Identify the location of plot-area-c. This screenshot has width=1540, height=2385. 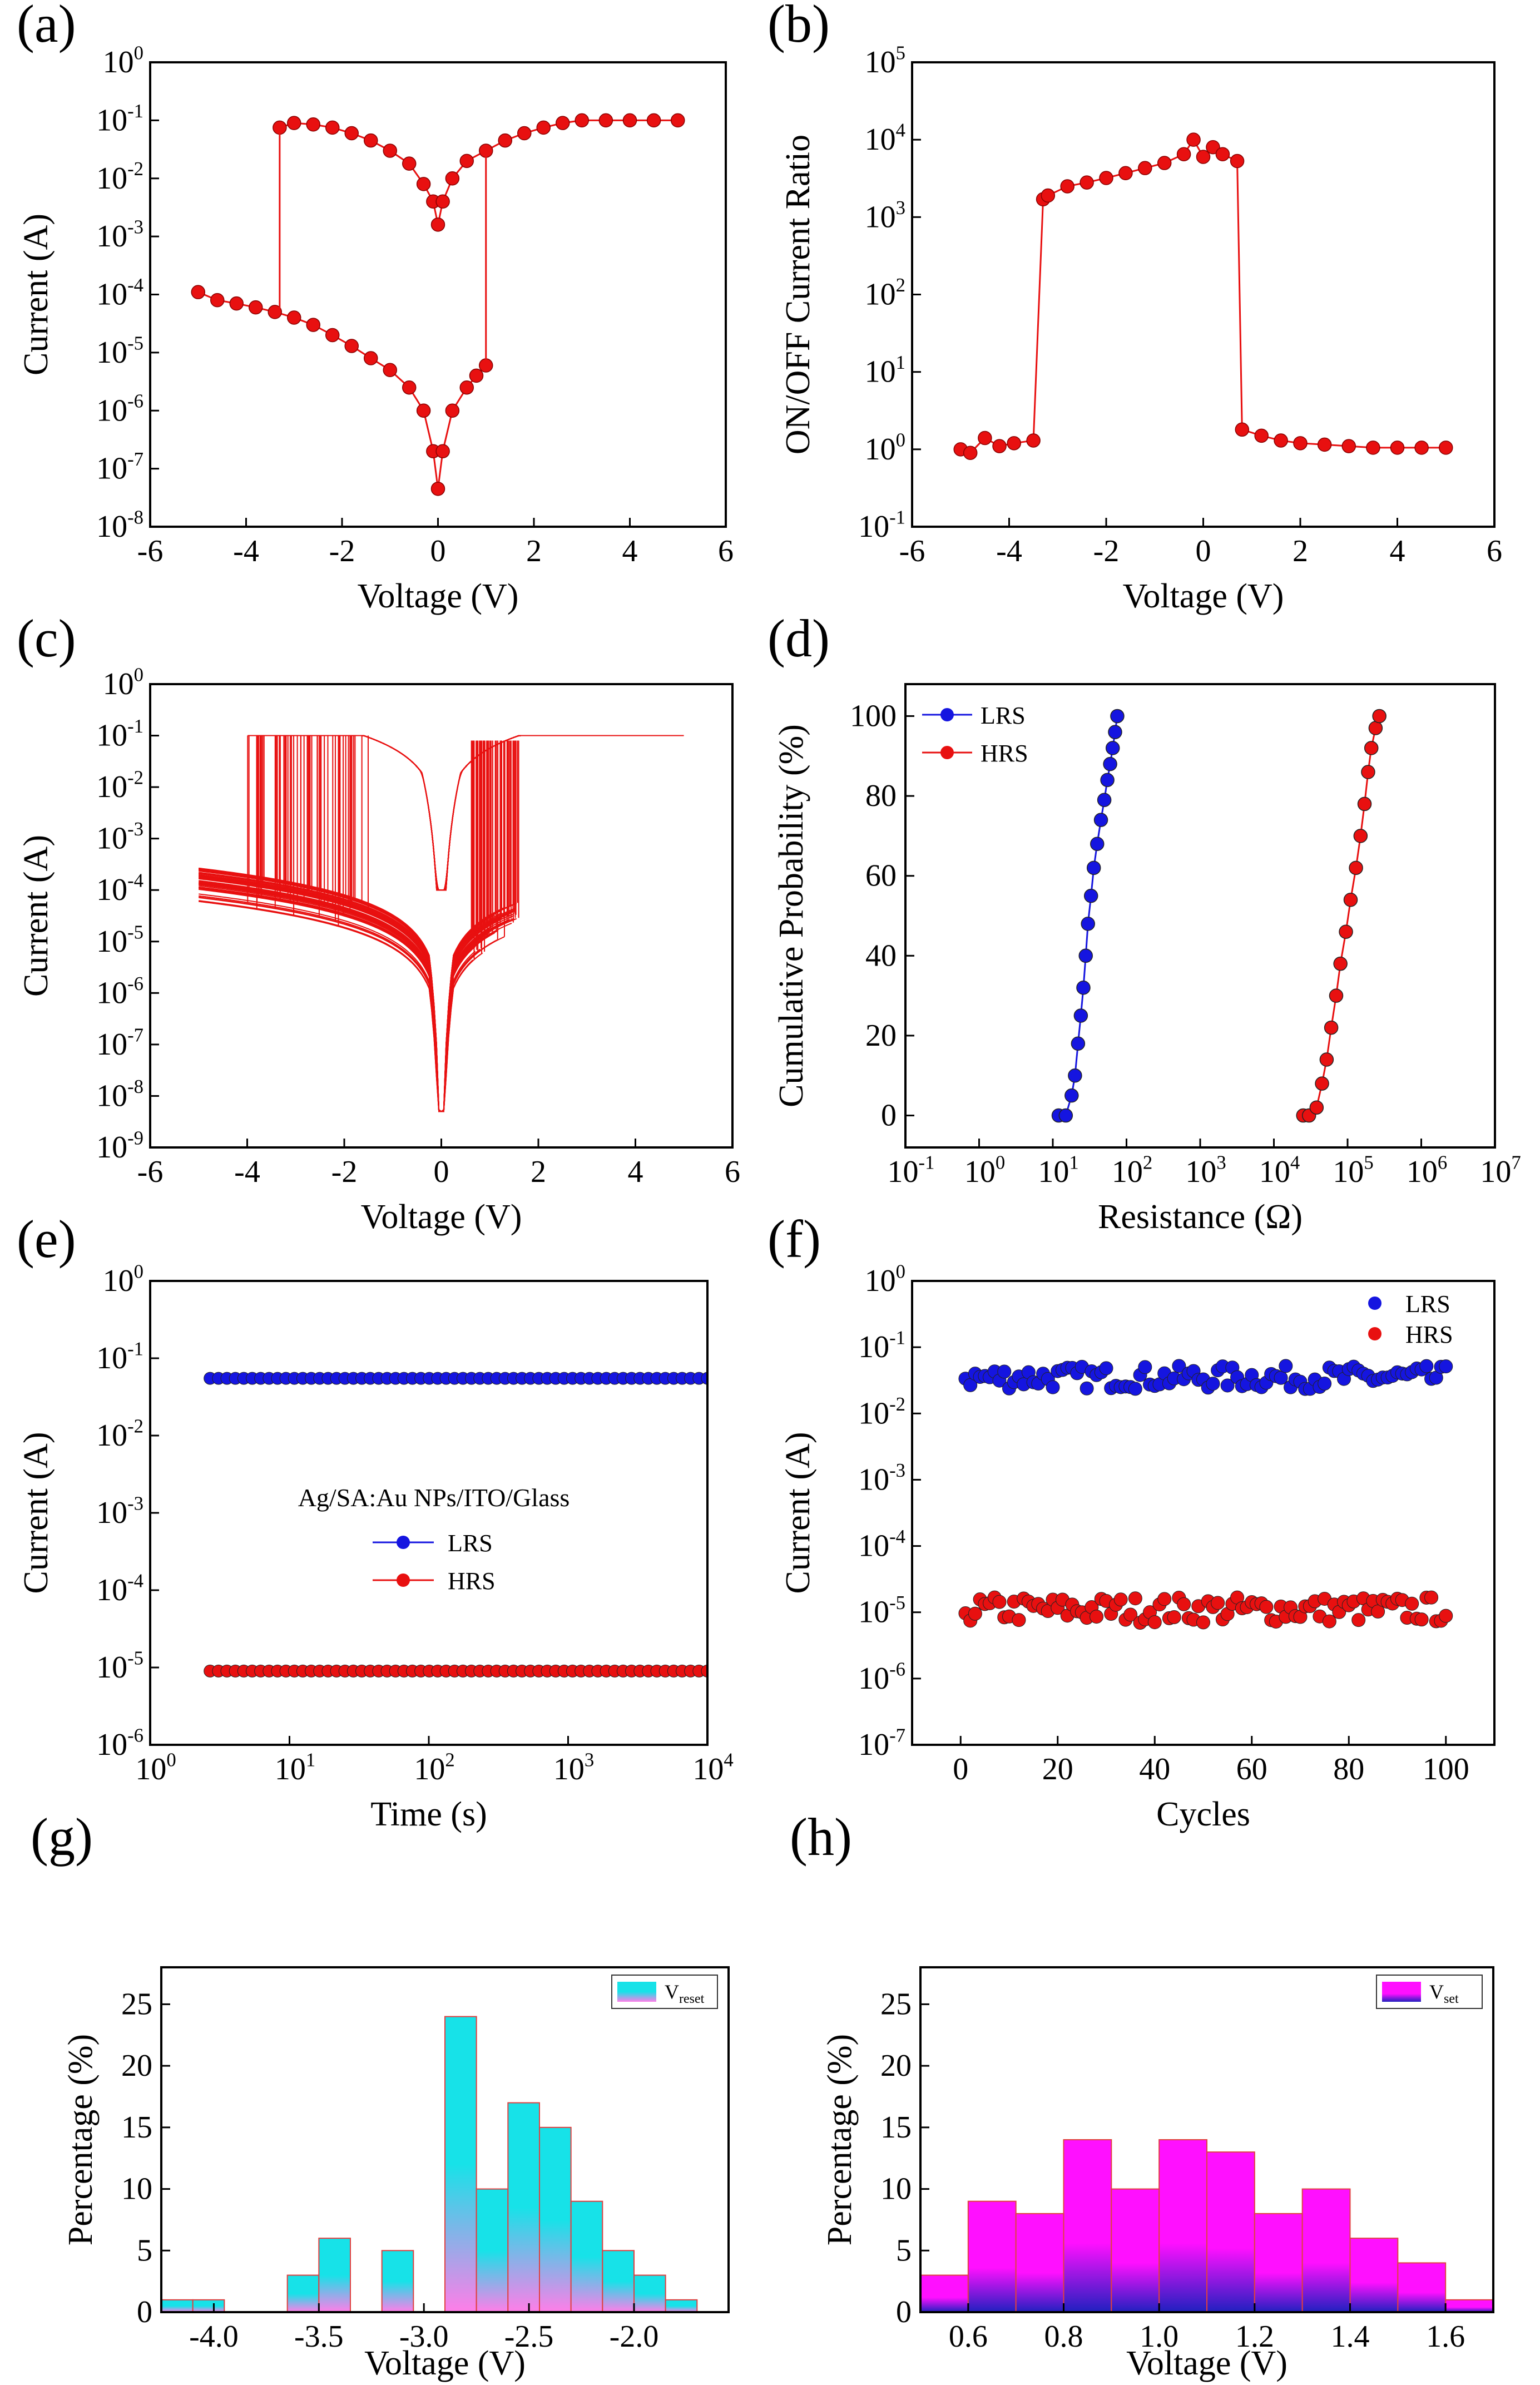
(441, 923).